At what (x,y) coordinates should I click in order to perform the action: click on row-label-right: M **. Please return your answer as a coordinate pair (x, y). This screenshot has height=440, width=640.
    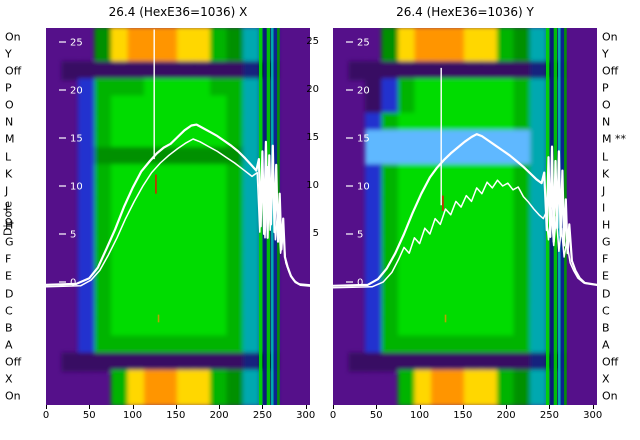
    Looking at the image, I should click on (614, 139).